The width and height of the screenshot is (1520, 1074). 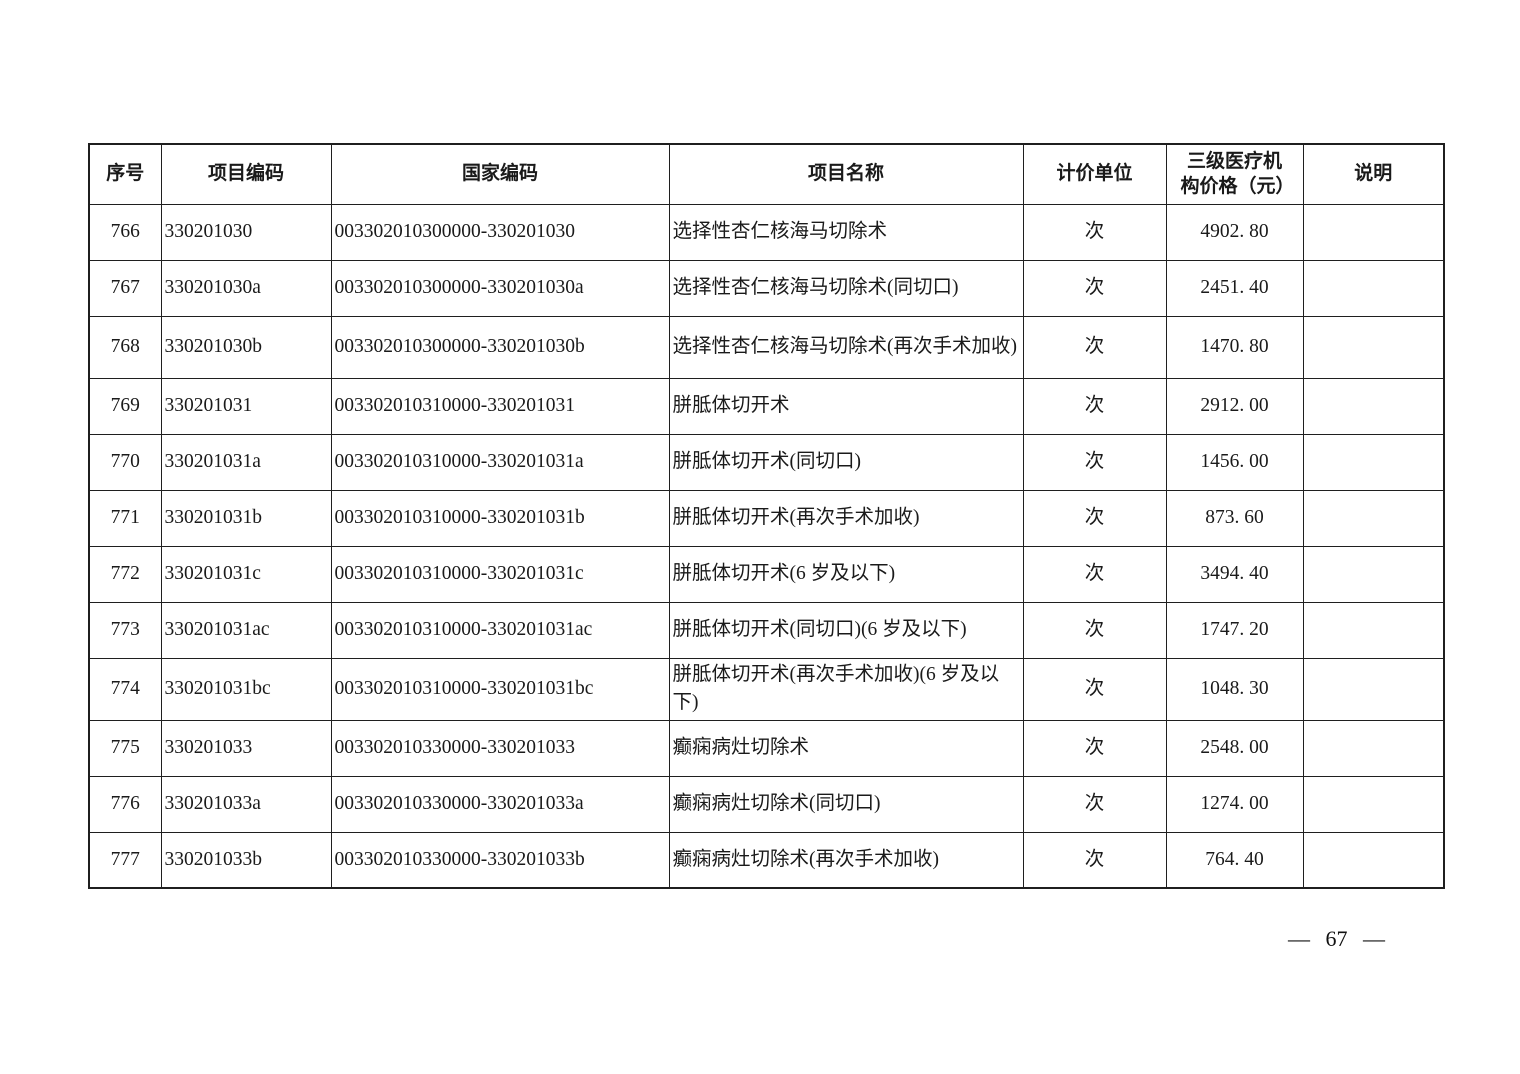 I want to click on name-cell: 癫痫病灶切除术(同切口), so click(x=846, y=804).